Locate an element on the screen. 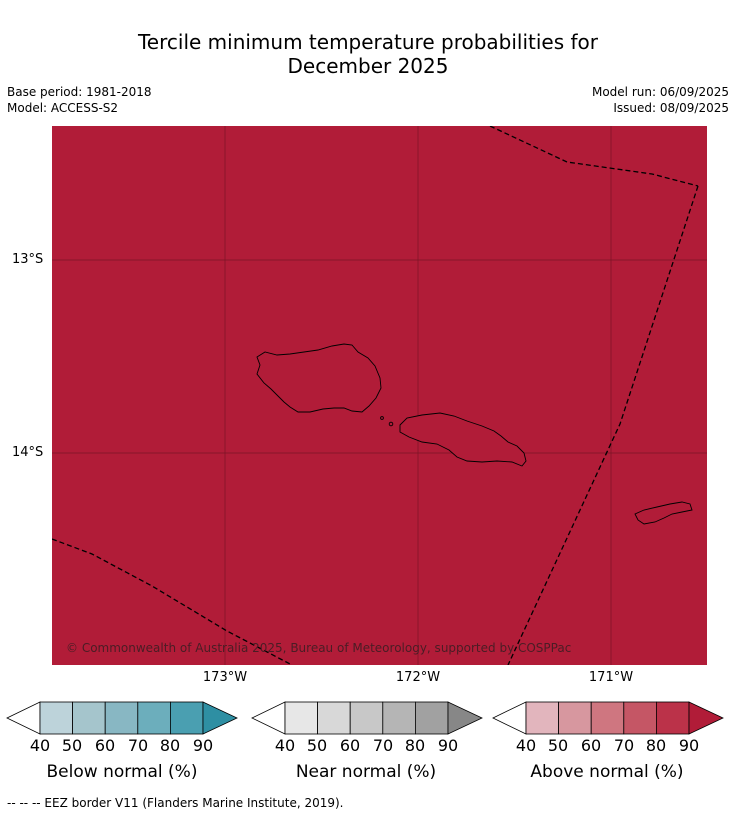 The height and width of the screenshot is (816, 736). meta-right: Model run: 06/09/2025 Issued: 08/09/2025 is located at coordinates (660, 100).